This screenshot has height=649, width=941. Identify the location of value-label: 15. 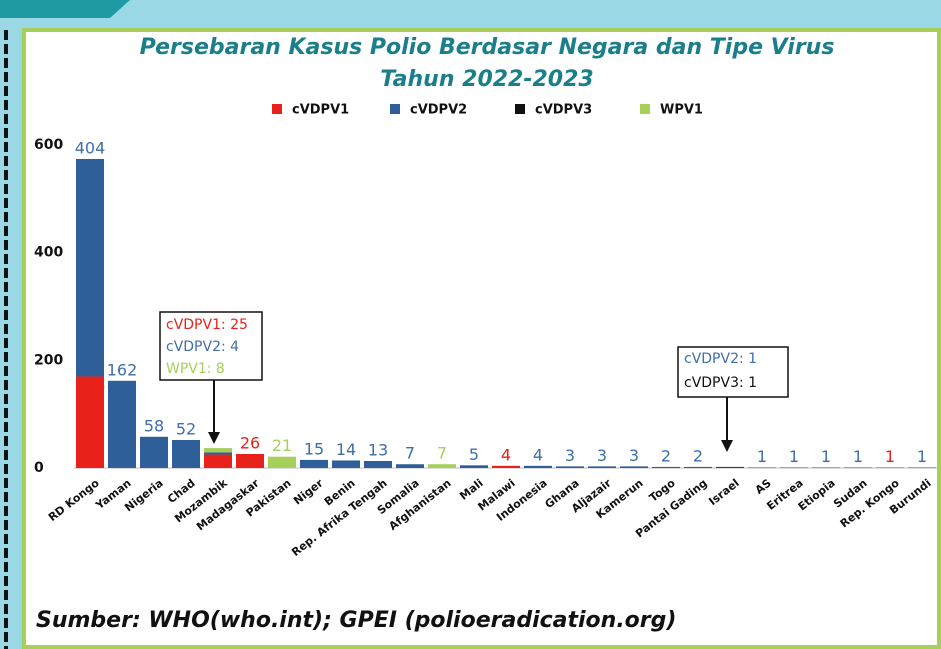
(314, 448).